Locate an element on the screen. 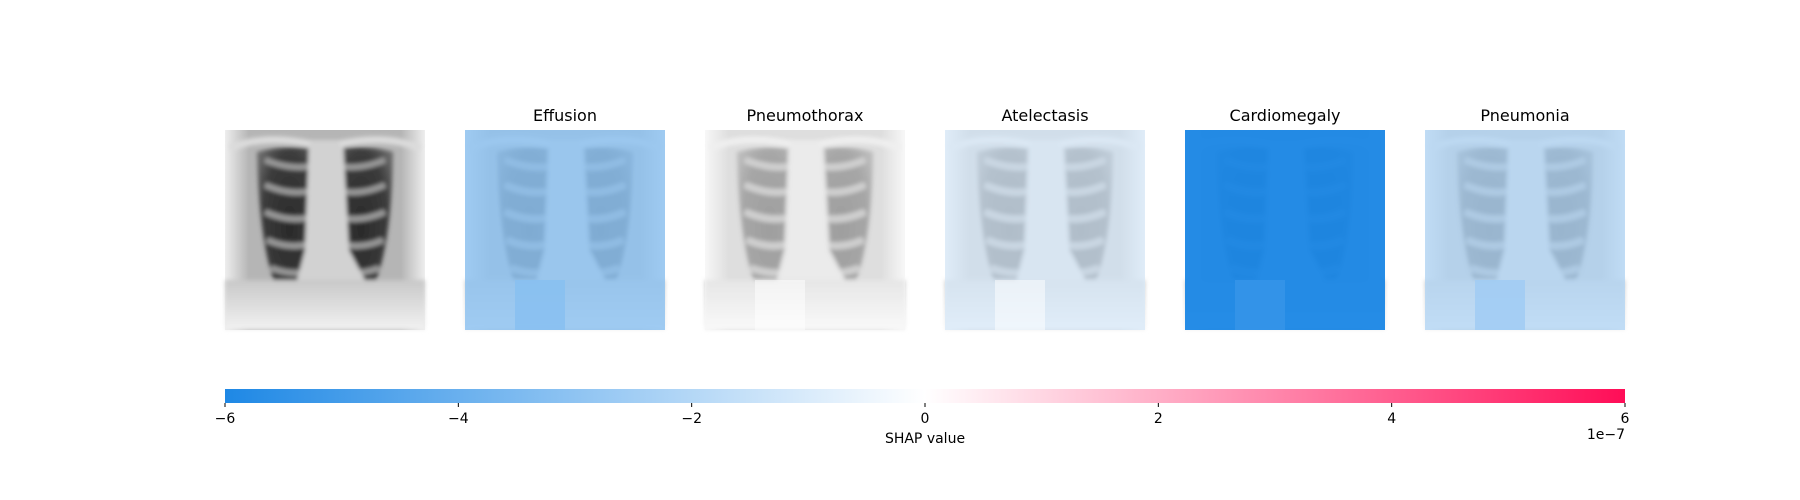 The height and width of the screenshot is (500, 1800). colorbar-tick-label: −6 is located at coordinates (225, 419).